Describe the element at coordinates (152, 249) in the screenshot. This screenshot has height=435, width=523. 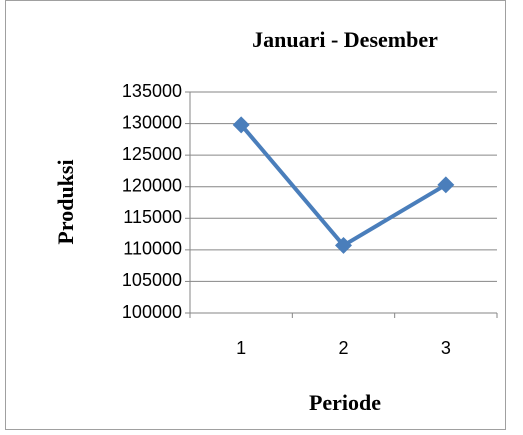
I see `y-tick-label: 110000` at that location.